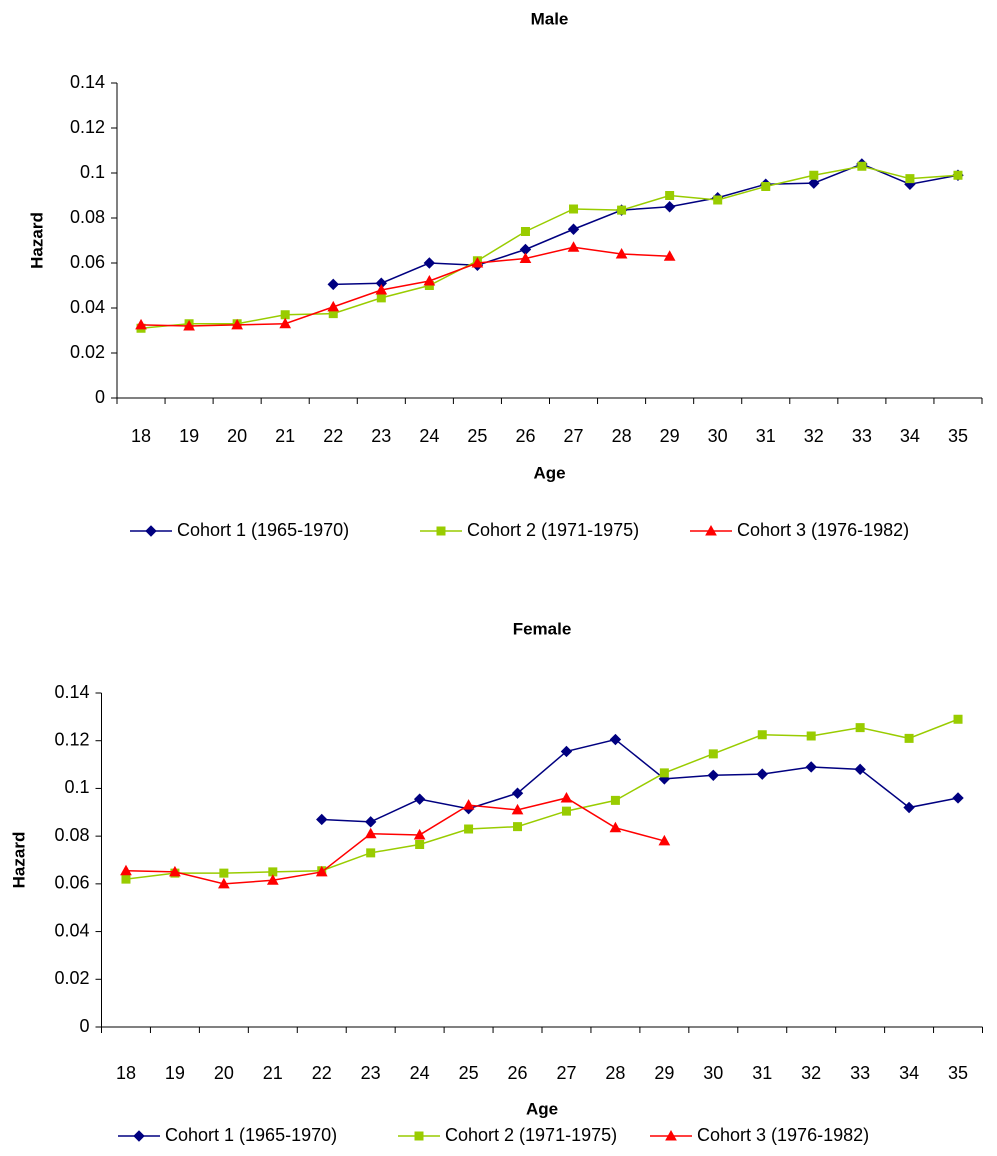 The height and width of the screenshot is (1156, 997). Describe the element at coordinates (910, 436) in the screenshot. I see `x-tick-label: 34` at that location.